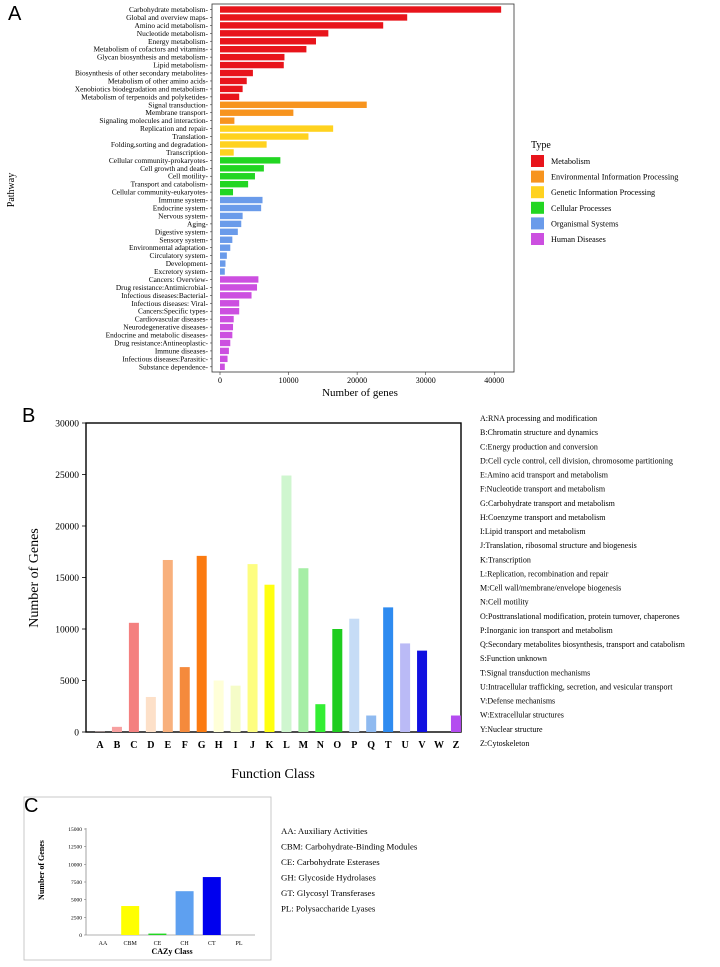 The width and height of the screenshot is (720, 967). Describe the element at coordinates (321, 745) in the screenshot. I see `x-tick-label: N` at that location.